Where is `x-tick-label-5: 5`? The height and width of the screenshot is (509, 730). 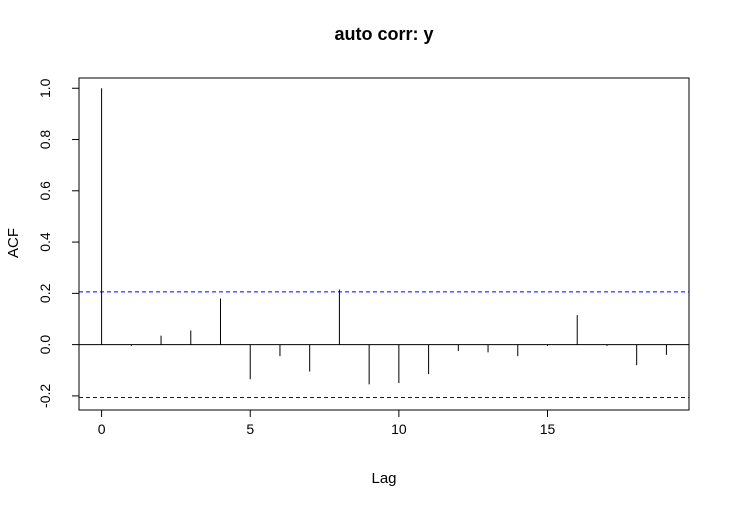 x-tick-label-5: 5 is located at coordinates (250, 429).